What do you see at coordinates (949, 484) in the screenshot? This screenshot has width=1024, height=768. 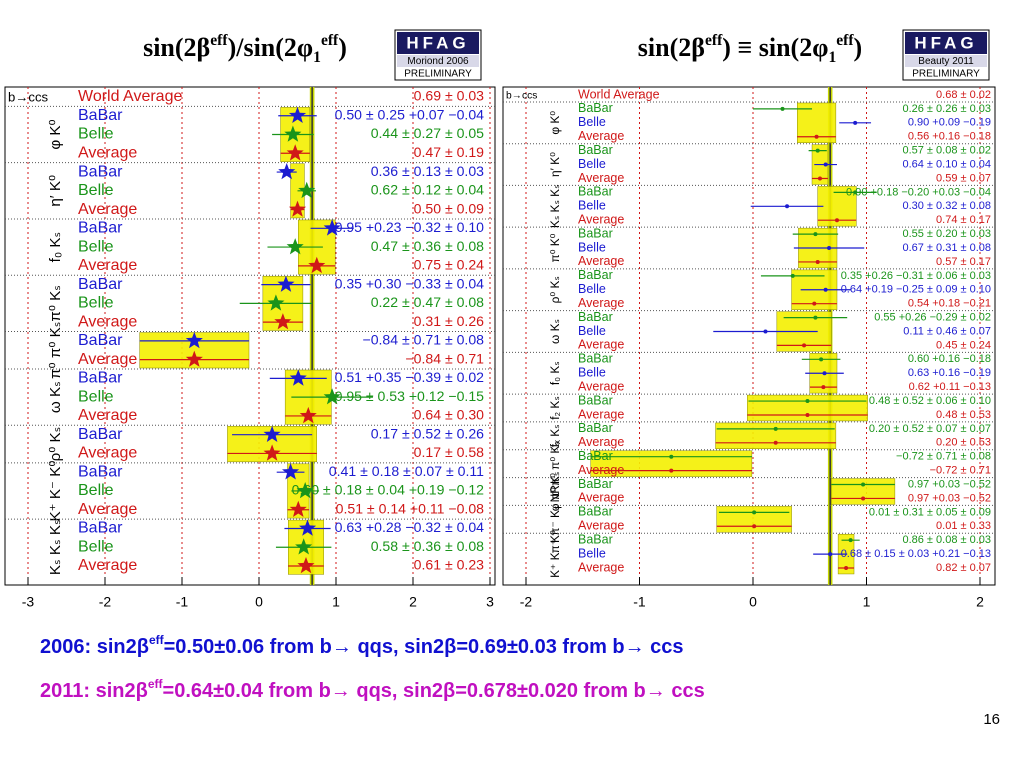 I see `value-label: 0.97 +0.03 −0.52` at bounding box center [949, 484].